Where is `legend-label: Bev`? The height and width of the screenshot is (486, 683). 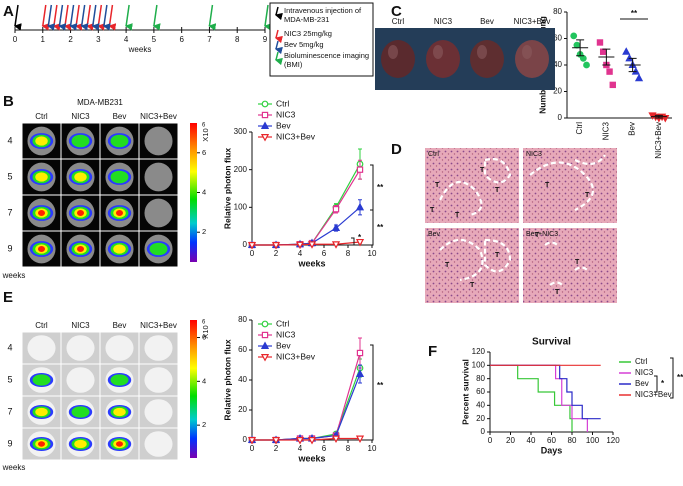
legend-label: Bev is located at coordinates (642, 383).